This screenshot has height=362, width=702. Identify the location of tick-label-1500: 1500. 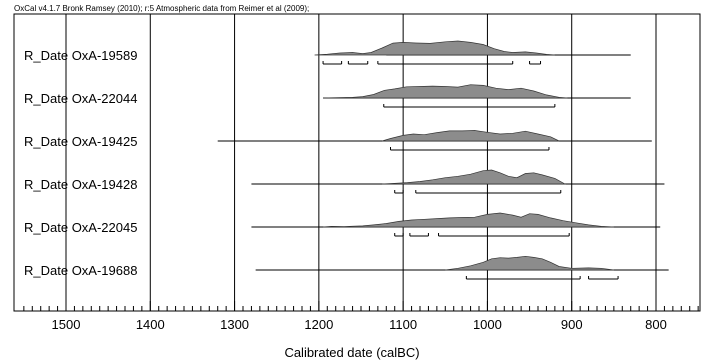
(66, 324).